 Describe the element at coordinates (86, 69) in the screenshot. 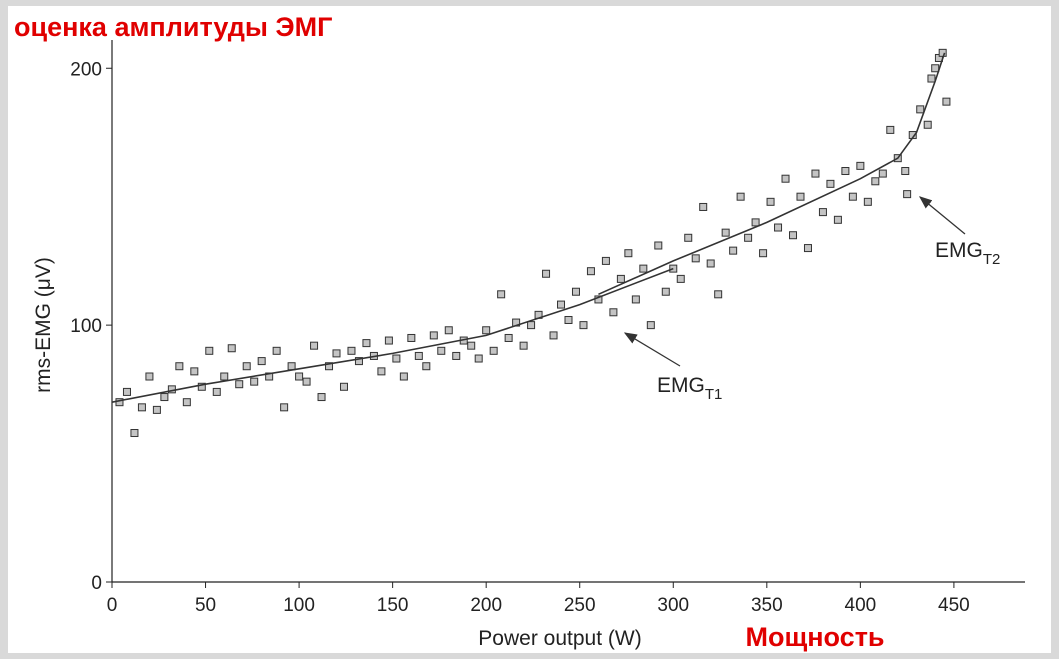

I see `y-tick-label: 200` at that location.